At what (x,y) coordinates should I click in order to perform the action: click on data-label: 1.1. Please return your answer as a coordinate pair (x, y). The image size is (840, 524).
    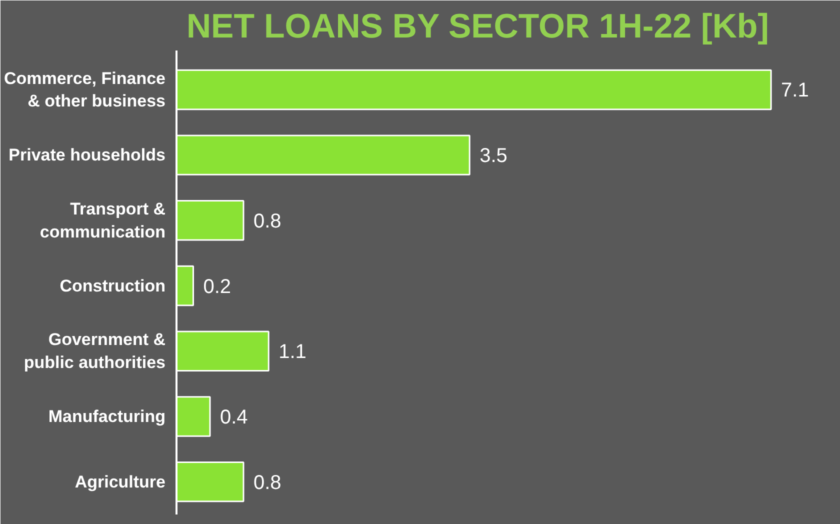
    Looking at the image, I should click on (292, 352).